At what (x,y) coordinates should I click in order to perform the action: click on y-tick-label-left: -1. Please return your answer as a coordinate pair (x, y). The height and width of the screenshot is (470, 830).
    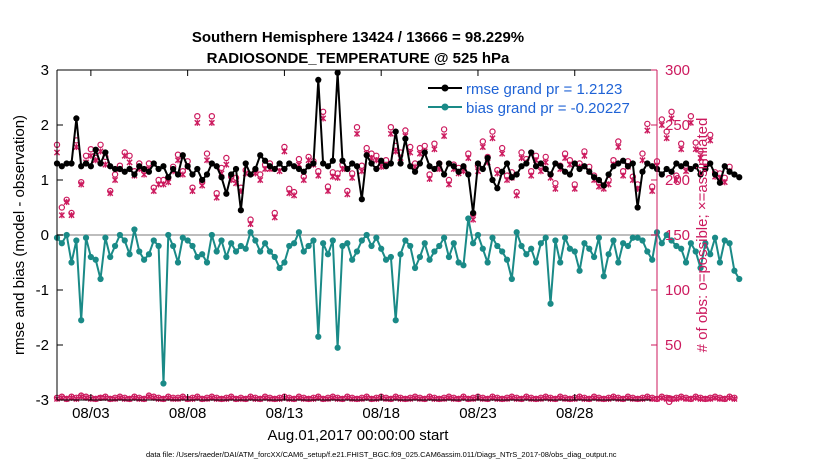
    Looking at the image, I should click on (42, 290).